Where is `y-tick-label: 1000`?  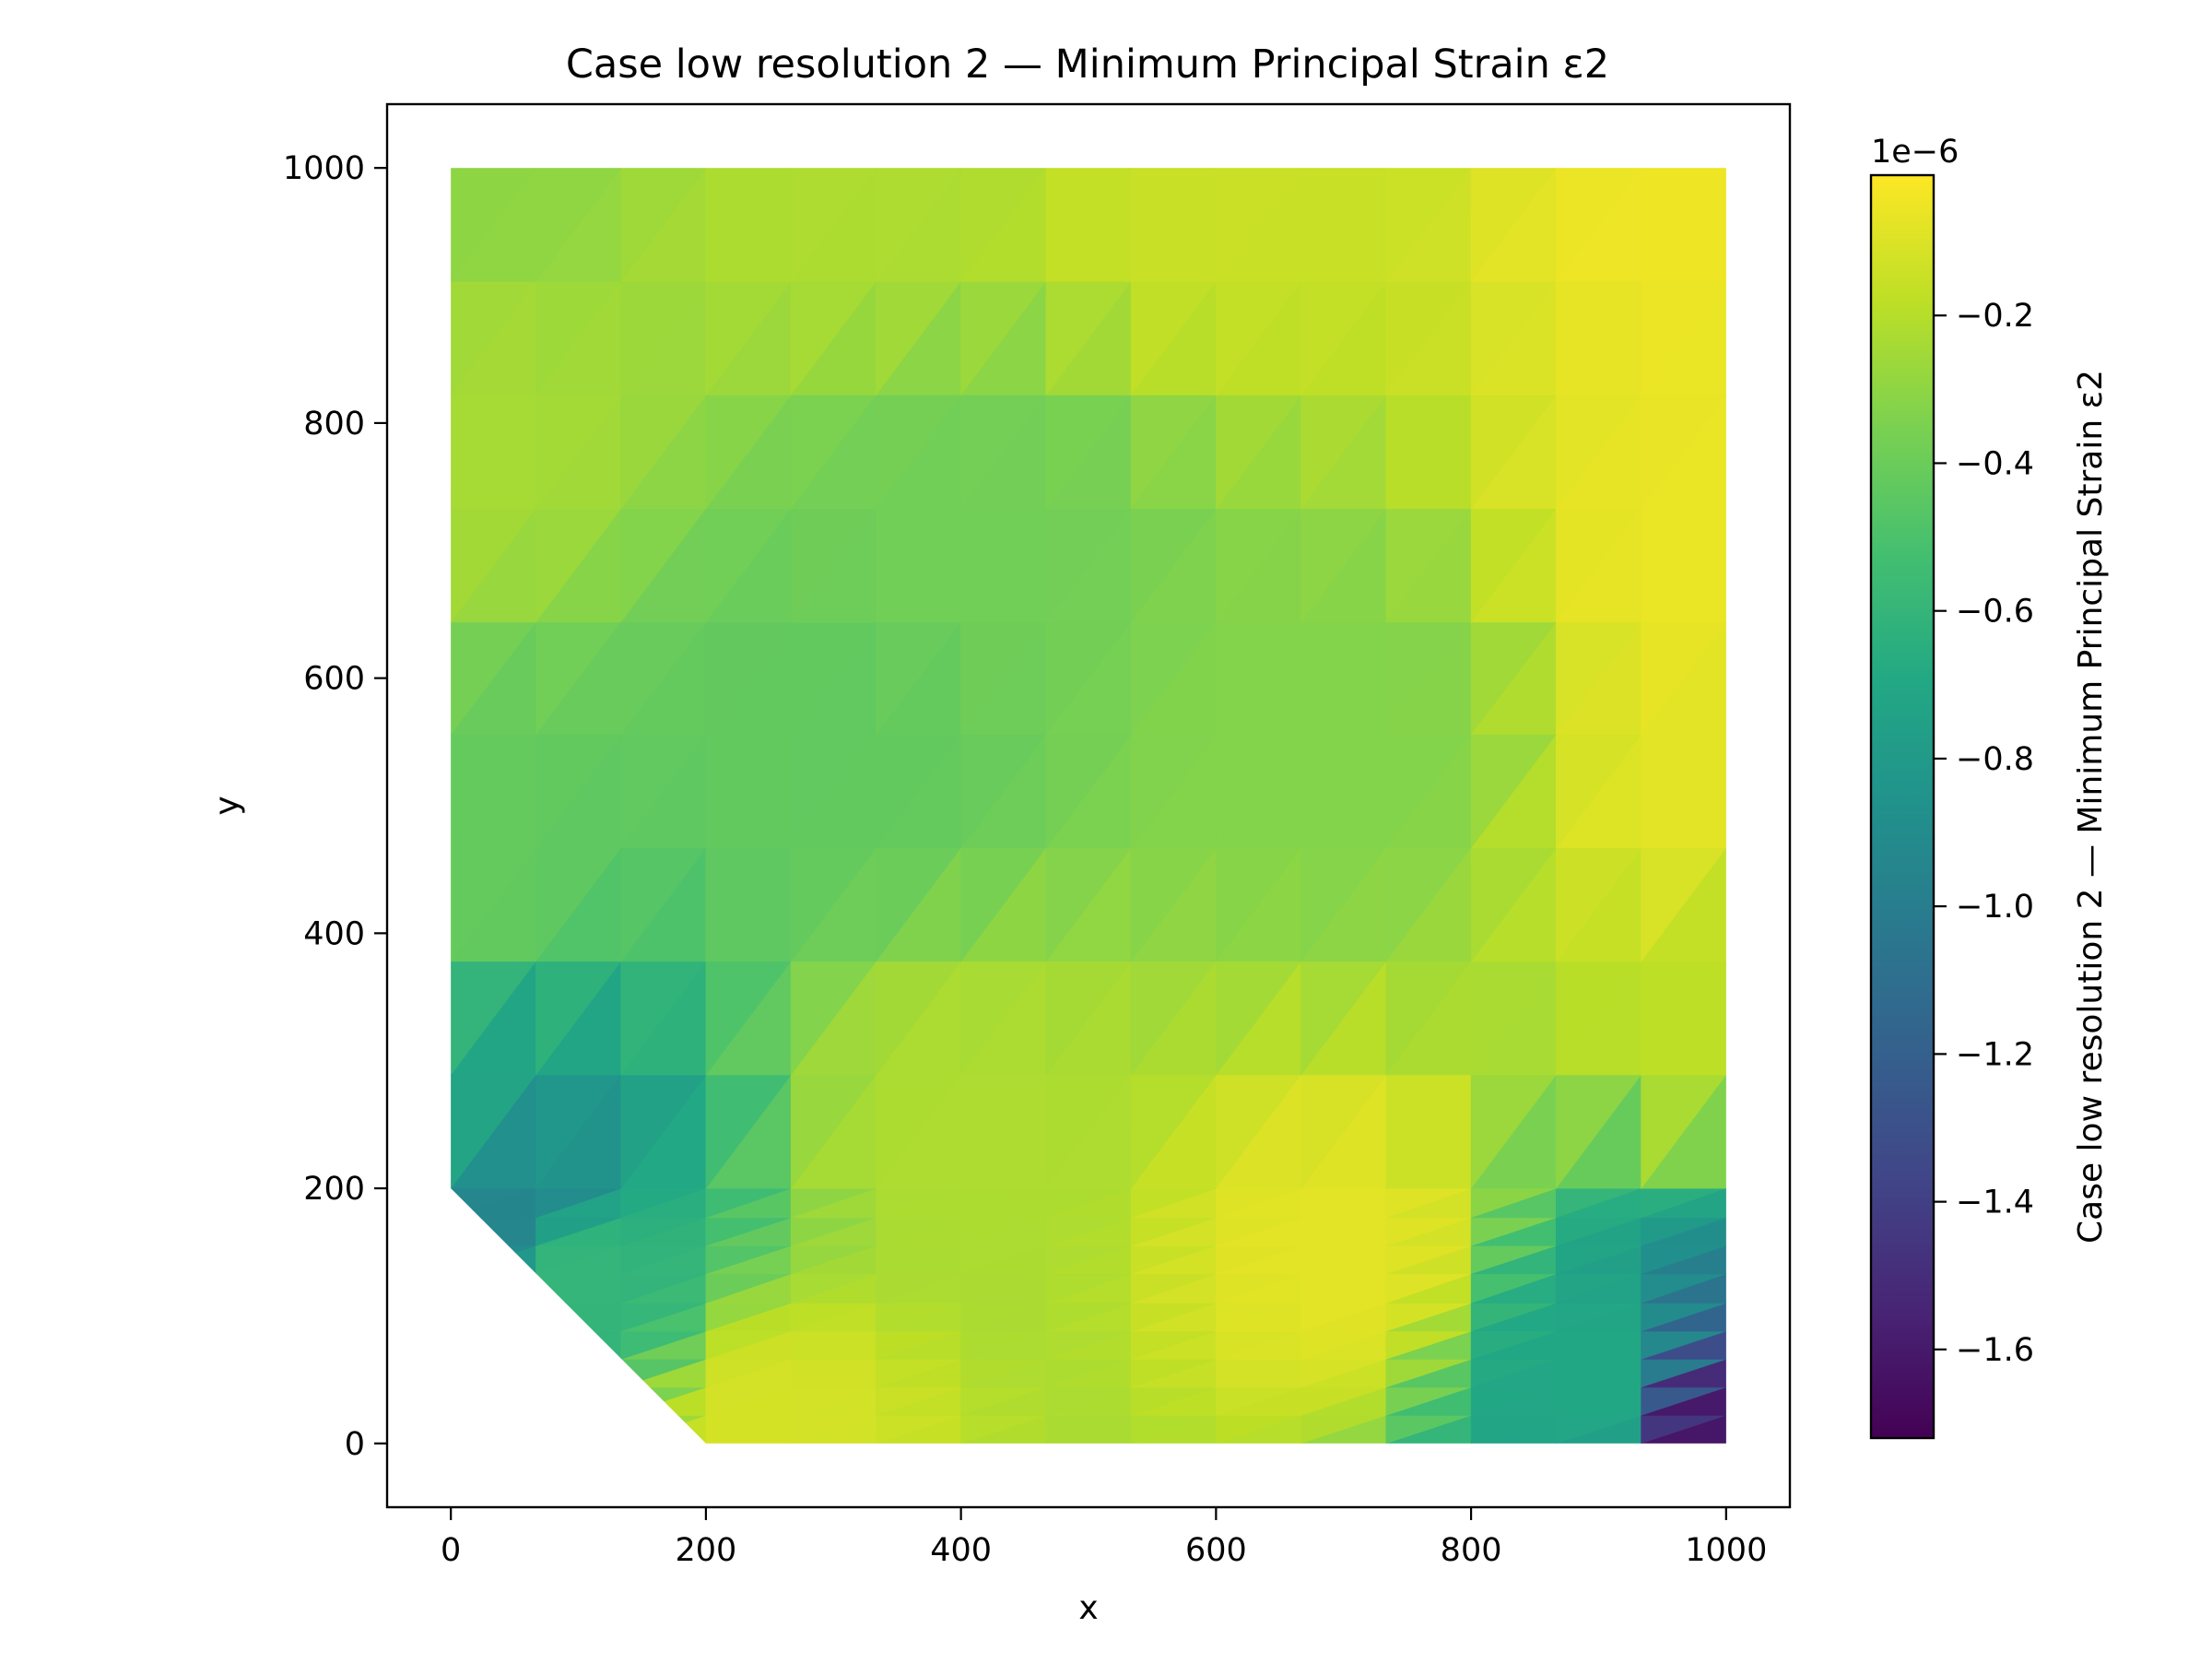 y-tick-label: 1000 is located at coordinates (324, 168).